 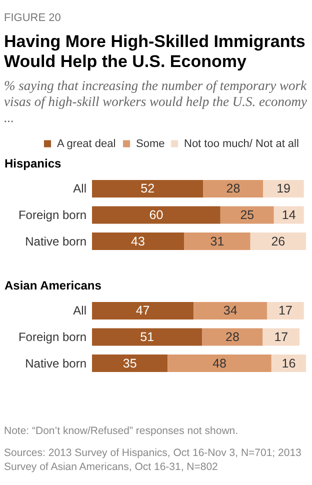 I want to click on y-axis-title: Hispanics, so click(x=33, y=163).